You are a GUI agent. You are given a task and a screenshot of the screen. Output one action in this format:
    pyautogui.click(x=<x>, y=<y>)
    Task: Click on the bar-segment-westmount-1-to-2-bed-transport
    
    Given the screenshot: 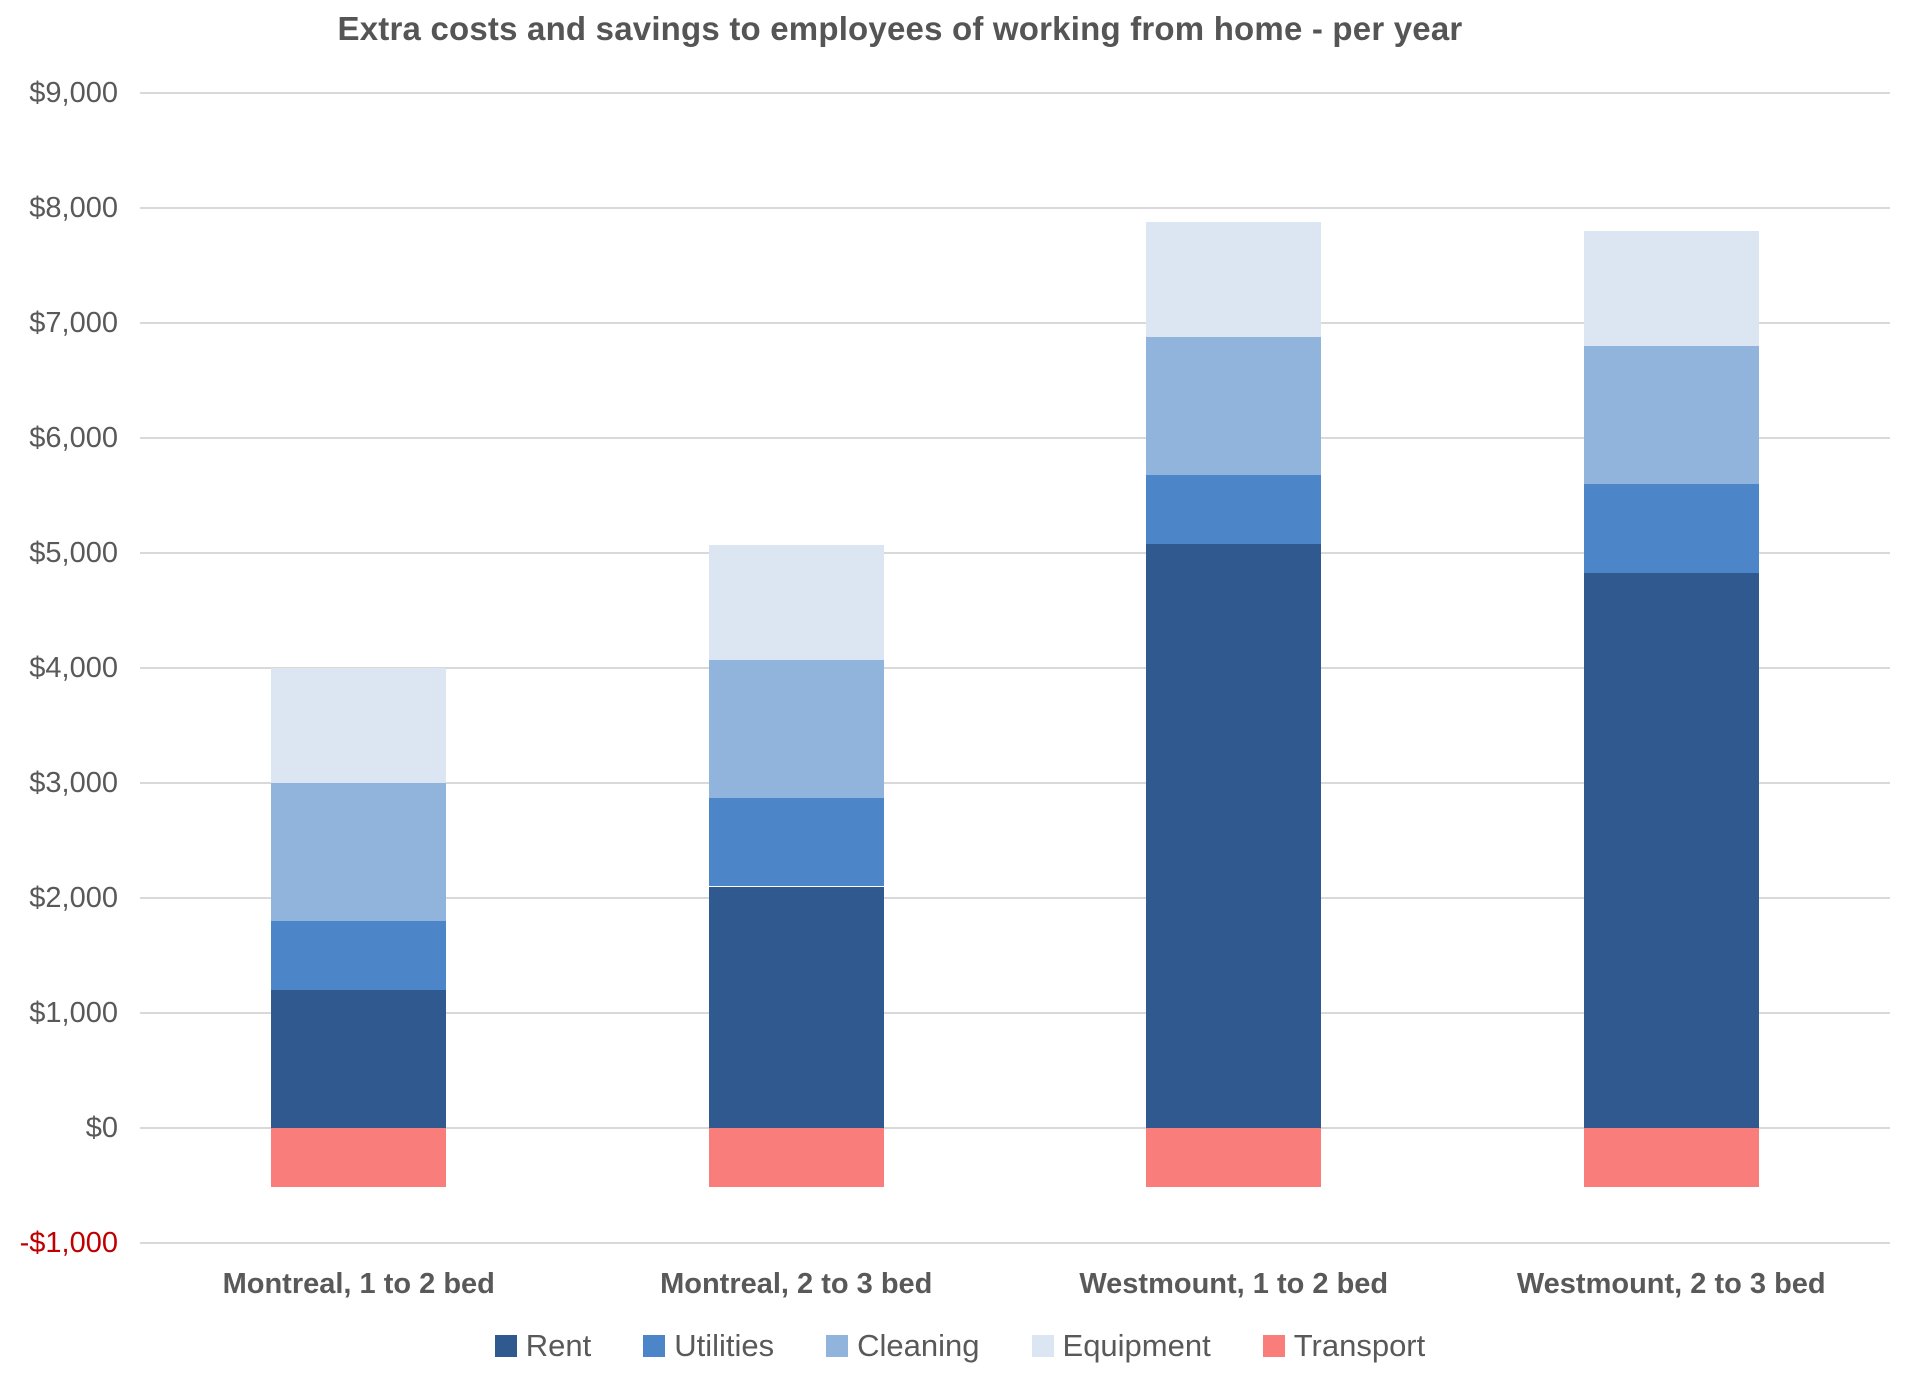 What is the action you would take?
    pyautogui.click(x=1234, y=1157)
    